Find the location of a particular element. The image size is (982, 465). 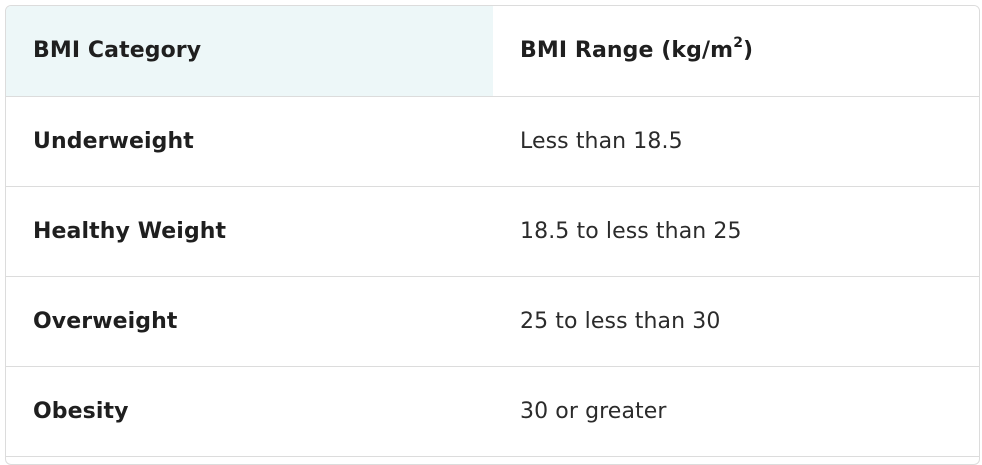

header-bmi-range: BMI Range (kg/m2) is located at coordinates (736, 51).